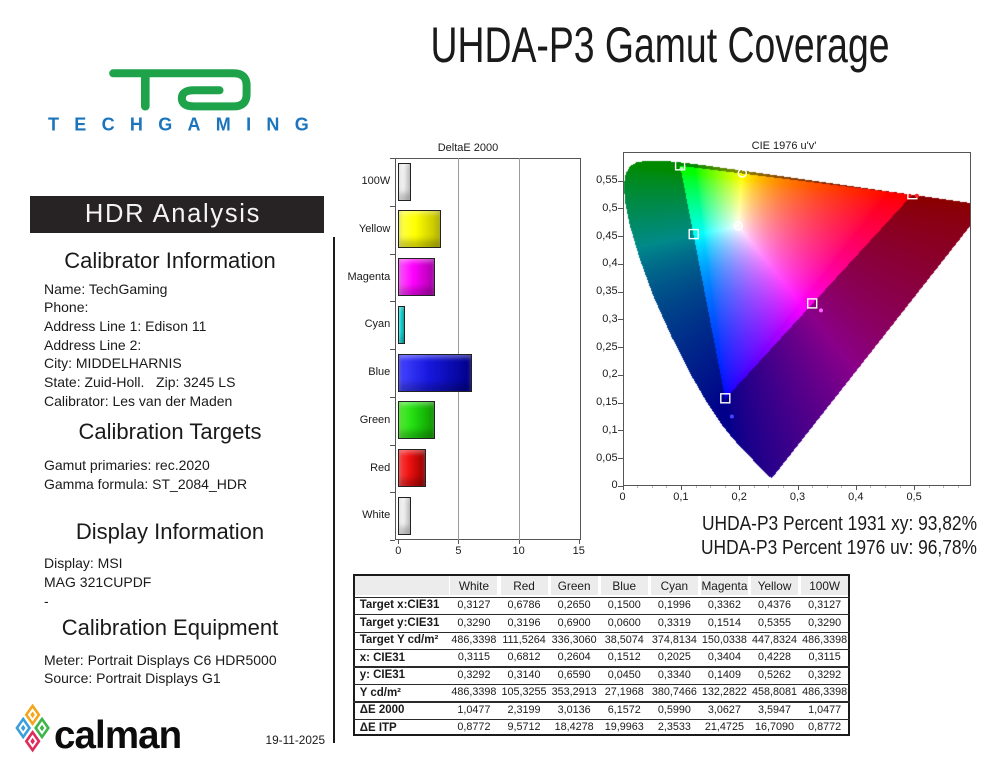 The width and height of the screenshot is (994, 768). I want to click on svg-text: calman, so click(117, 735).